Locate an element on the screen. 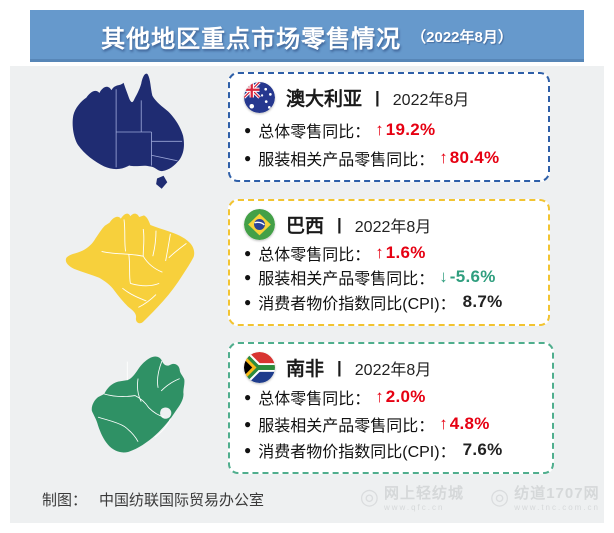  credit-line: 制图： 中国纺联国际贸易办公室 is located at coordinates (153, 499).